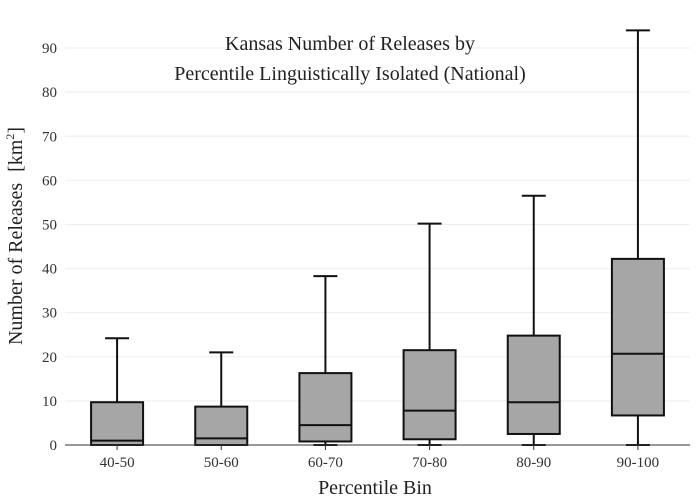 Image resolution: width=700 pixels, height=500 pixels. What do you see at coordinates (54, 446) in the screenshot?
I see `y-tick-label: 0` at bounding box center [54, 446].